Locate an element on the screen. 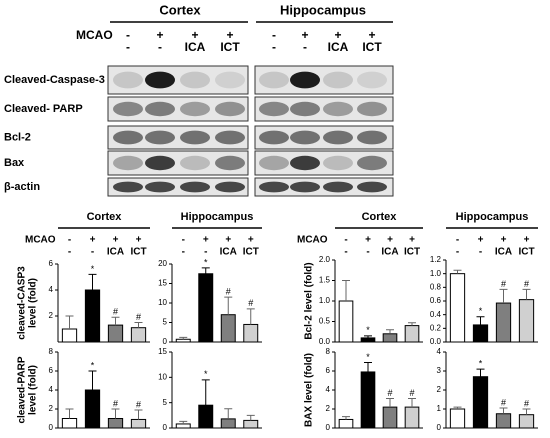  y-tick-label: 0.5 is located at coordinates (325, 321).